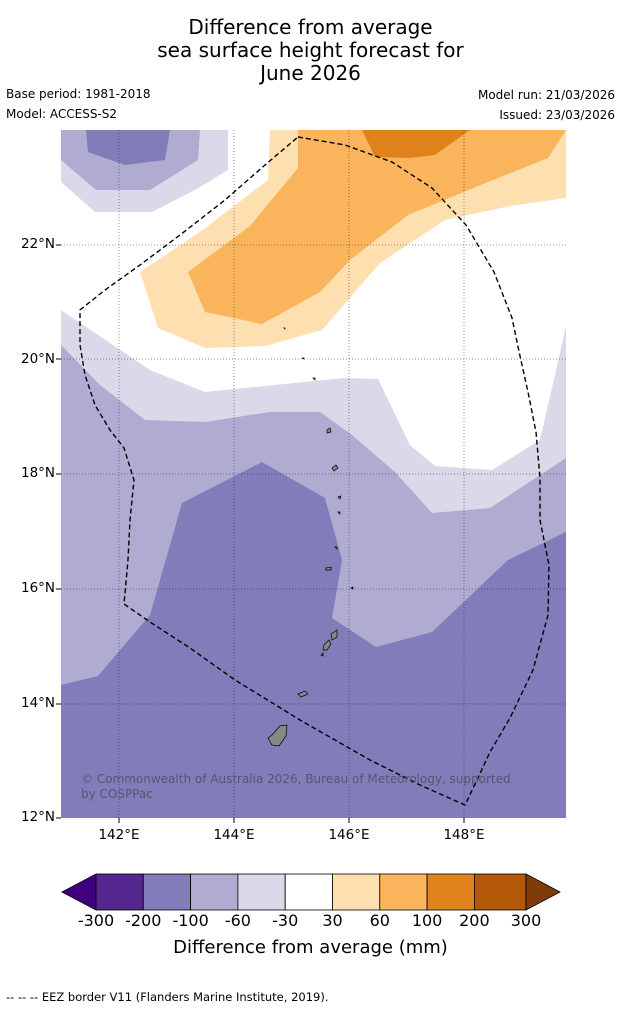 The width and height of the screenshot is (621, 1011). I want to click on colorbar-tick: 60, so click(379, 920).